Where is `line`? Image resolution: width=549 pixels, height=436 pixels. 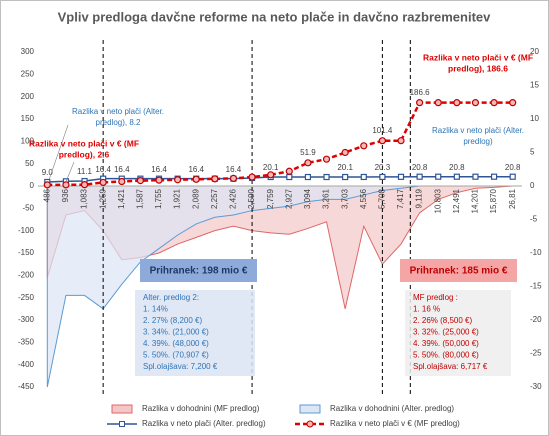
line is located at coordinates (280, 179).